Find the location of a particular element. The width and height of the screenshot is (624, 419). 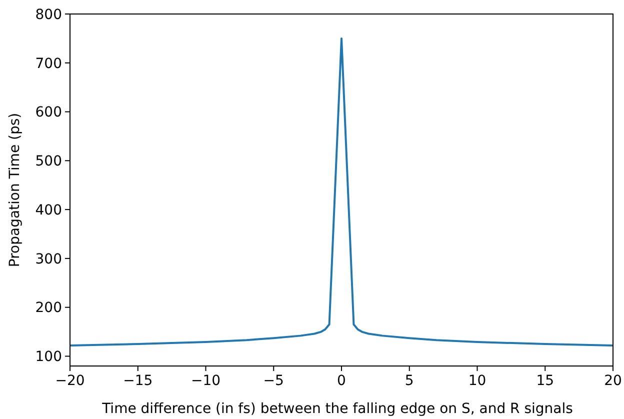

x-tick-label: 0 is located at coordinates (341, 381).